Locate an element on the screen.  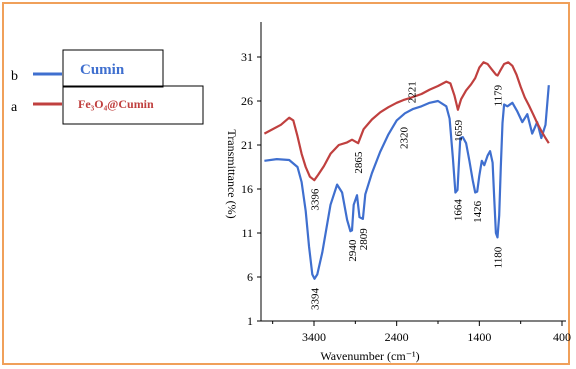
y-tick-label: 31 is located at coordinates (247, 57).